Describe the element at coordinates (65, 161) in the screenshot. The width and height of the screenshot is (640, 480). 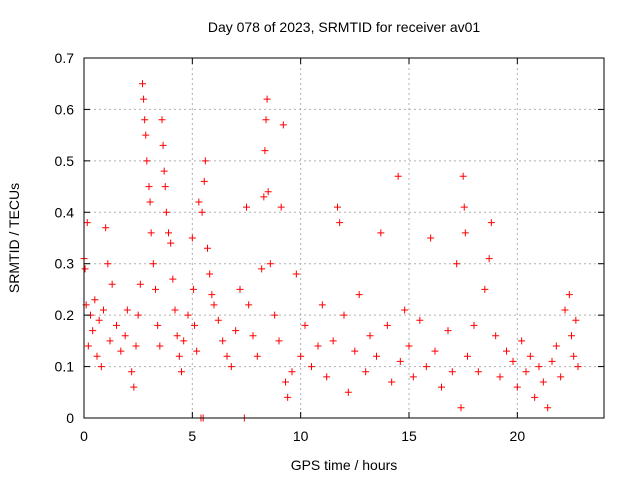
I see `y-tick-label: 0.5` at that location.